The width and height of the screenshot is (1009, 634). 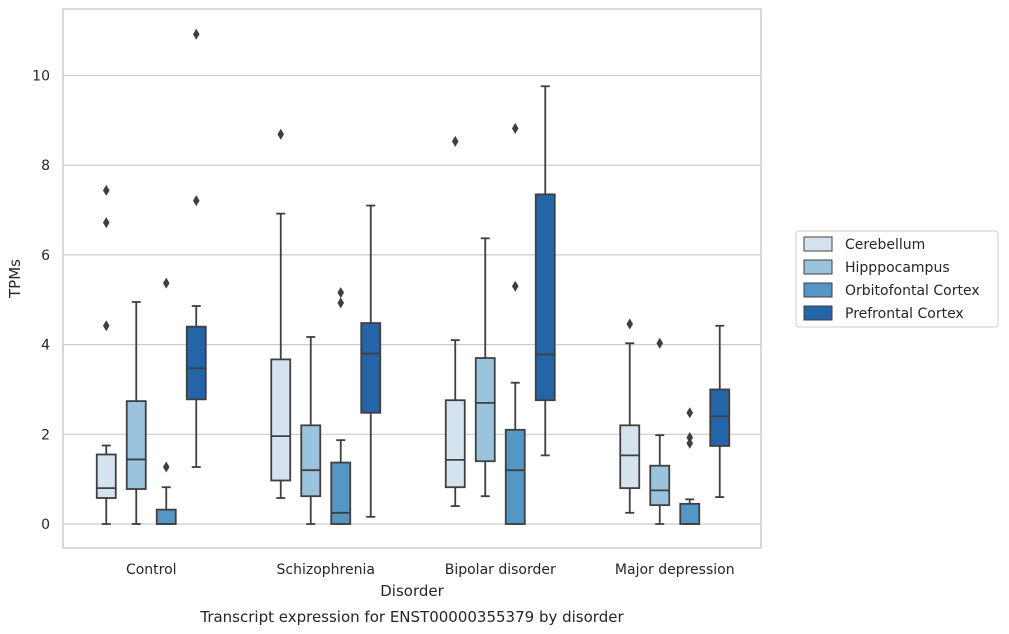 I want to click on box-hipppocampus-major-depression, so click(x=660, y=431).